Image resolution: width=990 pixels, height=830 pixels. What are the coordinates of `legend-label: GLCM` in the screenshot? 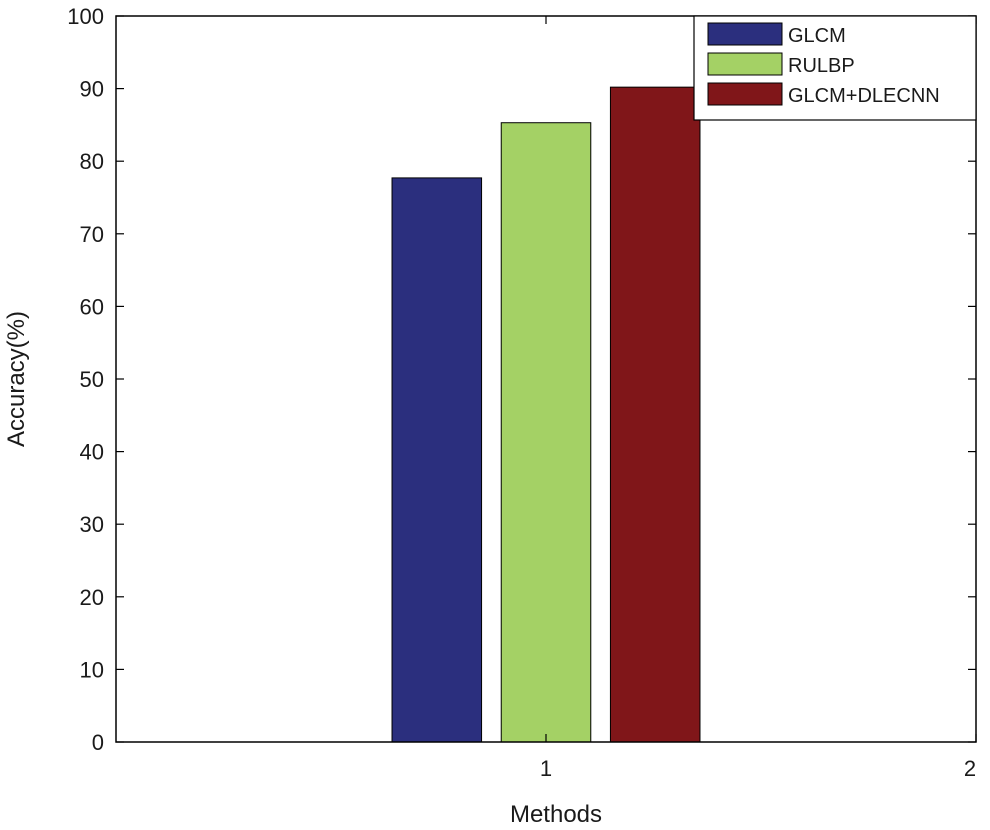 It's located at (817, 36).